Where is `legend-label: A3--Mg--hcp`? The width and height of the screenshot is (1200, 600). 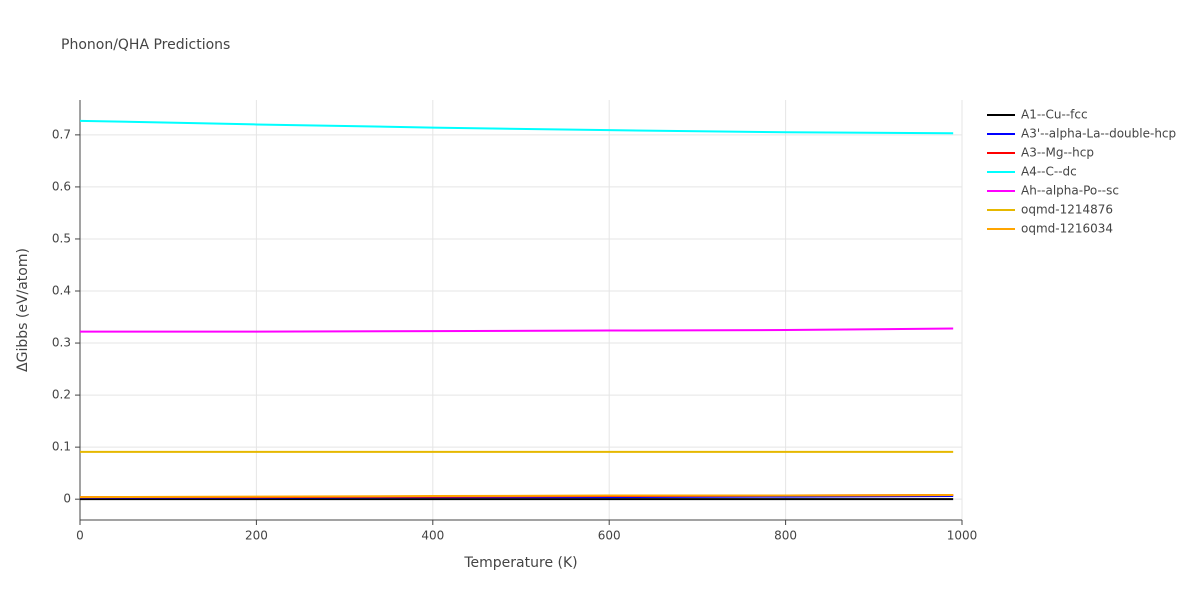
legend-label: A3--Mg--hcp is located at coordinates (1057, 153).